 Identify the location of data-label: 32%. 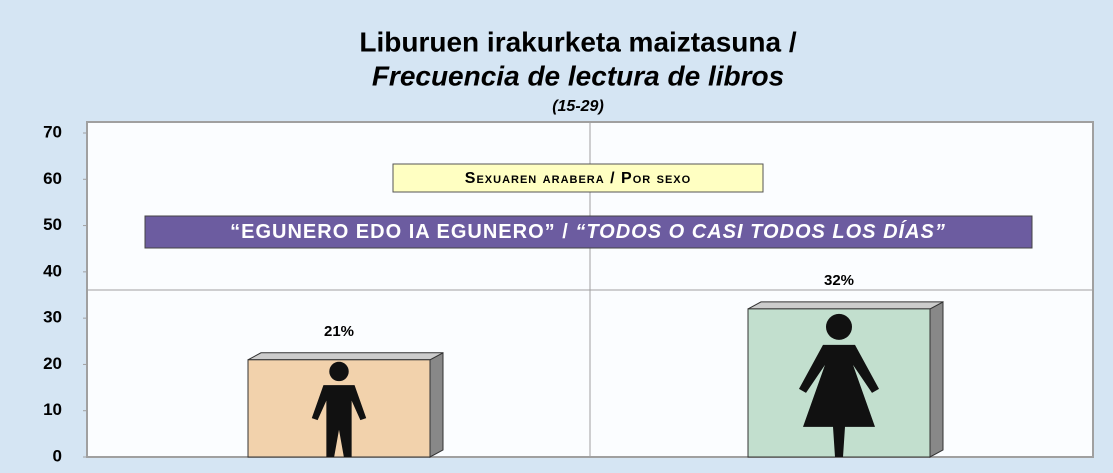
(839, 280).